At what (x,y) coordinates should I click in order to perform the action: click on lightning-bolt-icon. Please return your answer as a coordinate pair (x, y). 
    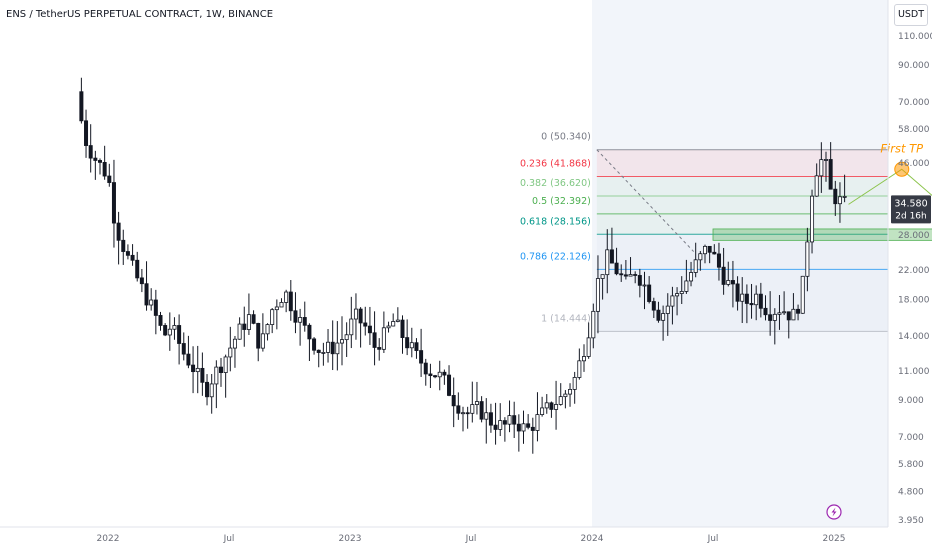
    Looking at the image, I should click on (834, 512).